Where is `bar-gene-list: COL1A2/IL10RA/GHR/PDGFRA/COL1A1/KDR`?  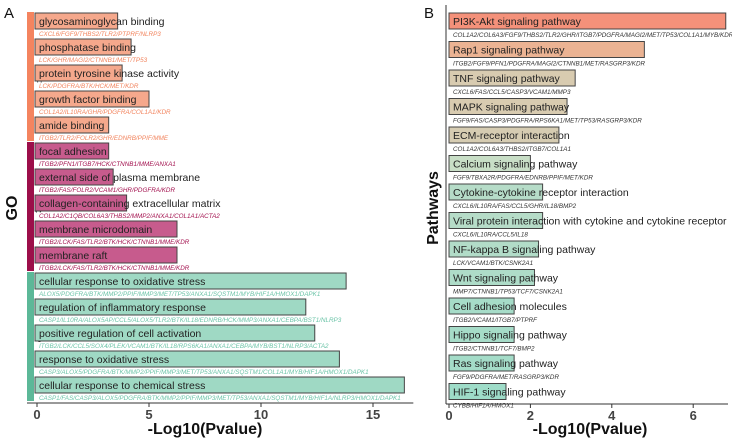 bar-gene-list: COL1A2/IL10RA/GHR/PDGFRA/COL1A1/KDR is located at coordinates (105, 112).